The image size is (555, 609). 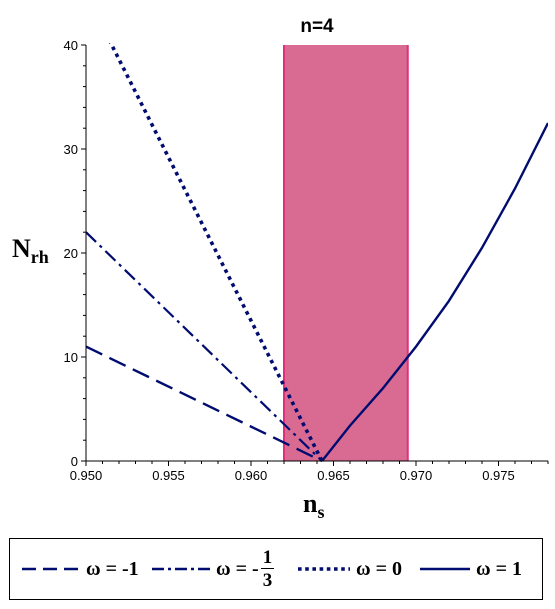 I want to click on legend-label: ω = - 1 3, so click(x=245, y=569).